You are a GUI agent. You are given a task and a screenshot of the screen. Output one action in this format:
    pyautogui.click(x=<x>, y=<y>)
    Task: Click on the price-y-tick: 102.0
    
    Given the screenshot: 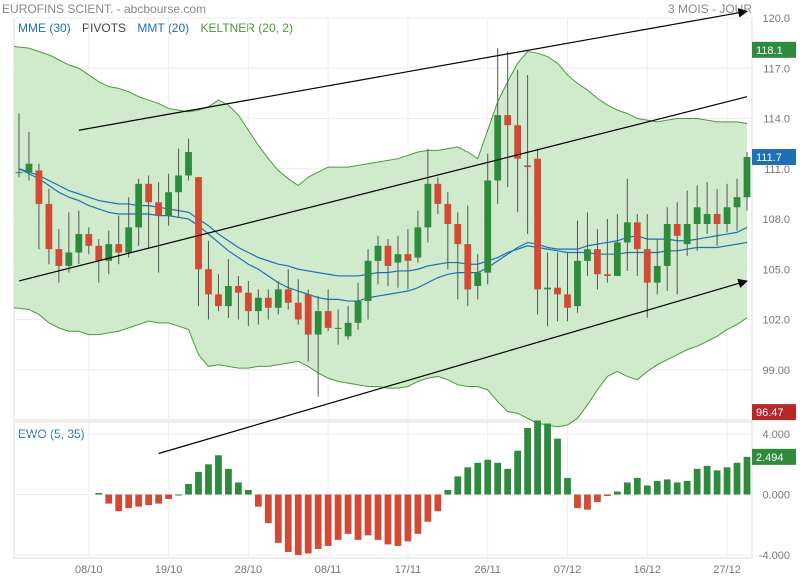 What is the action you would take?
    pyautogui.click(x=776, y=321)
    